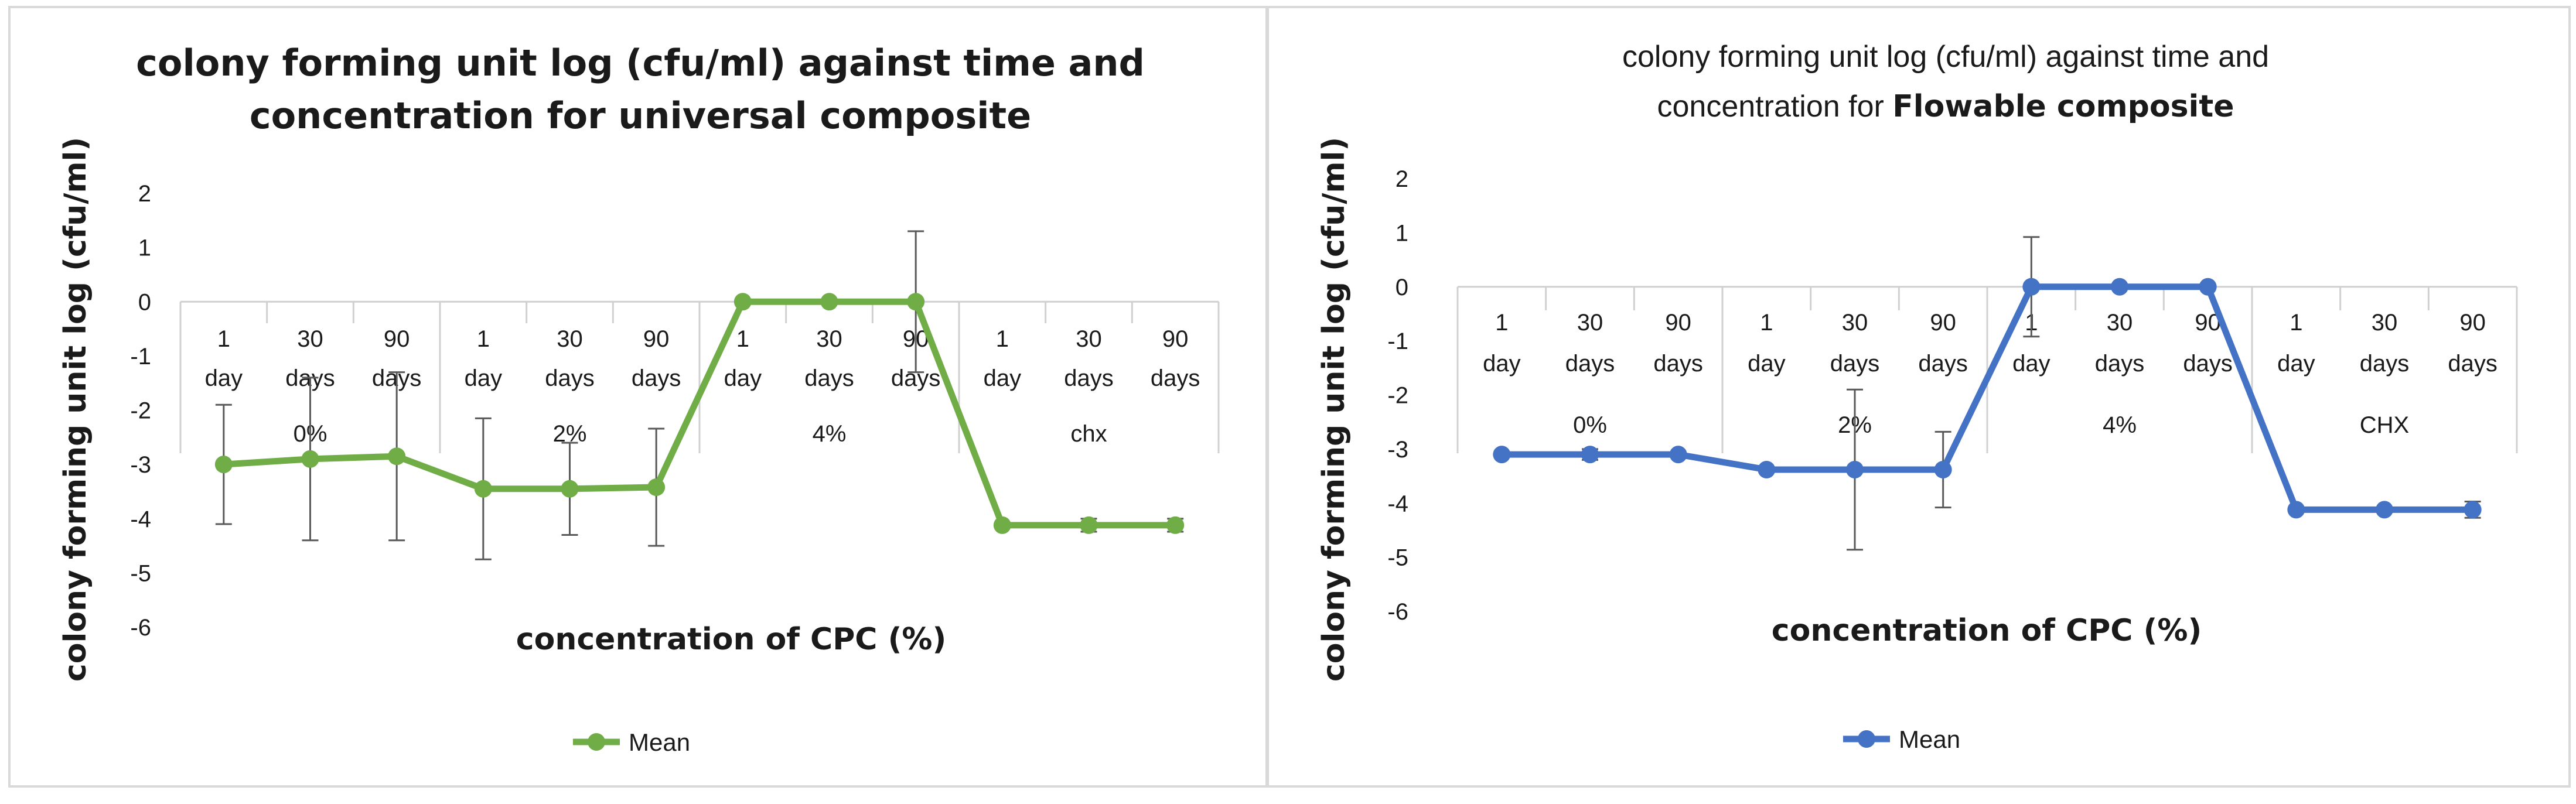 Image resolution: width=2576 pixels, height=804 pixels. I want to click on group-label: CHX, so click(2384, 425).